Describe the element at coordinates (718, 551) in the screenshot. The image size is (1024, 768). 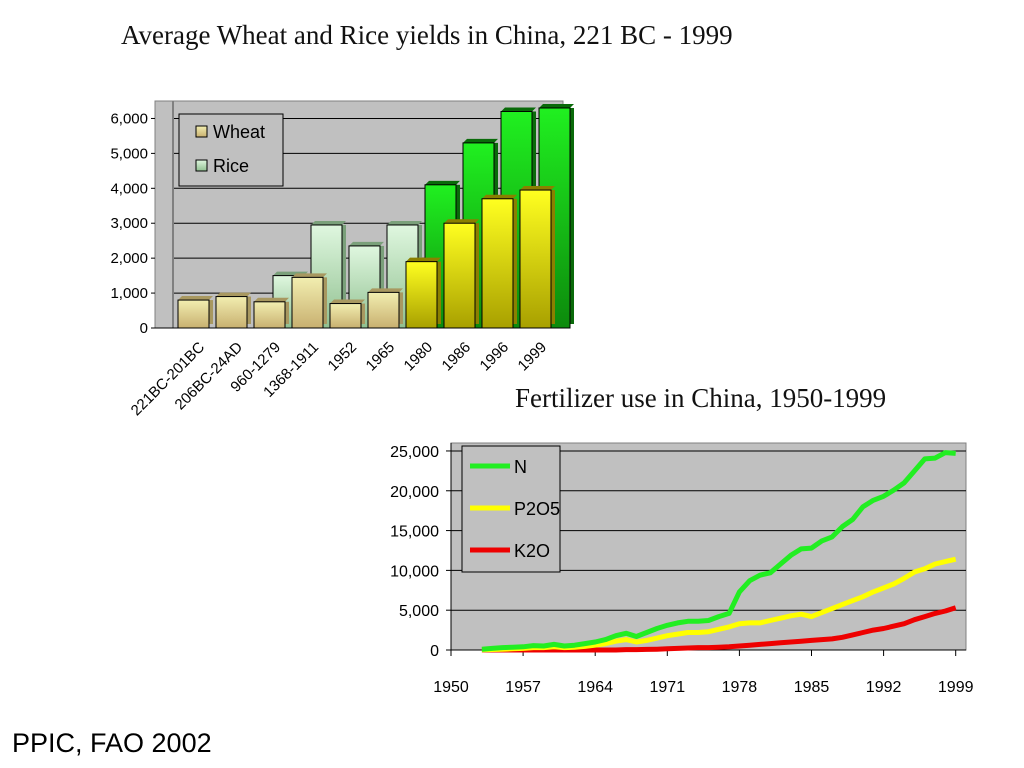
I see `series-line-n` at that location.